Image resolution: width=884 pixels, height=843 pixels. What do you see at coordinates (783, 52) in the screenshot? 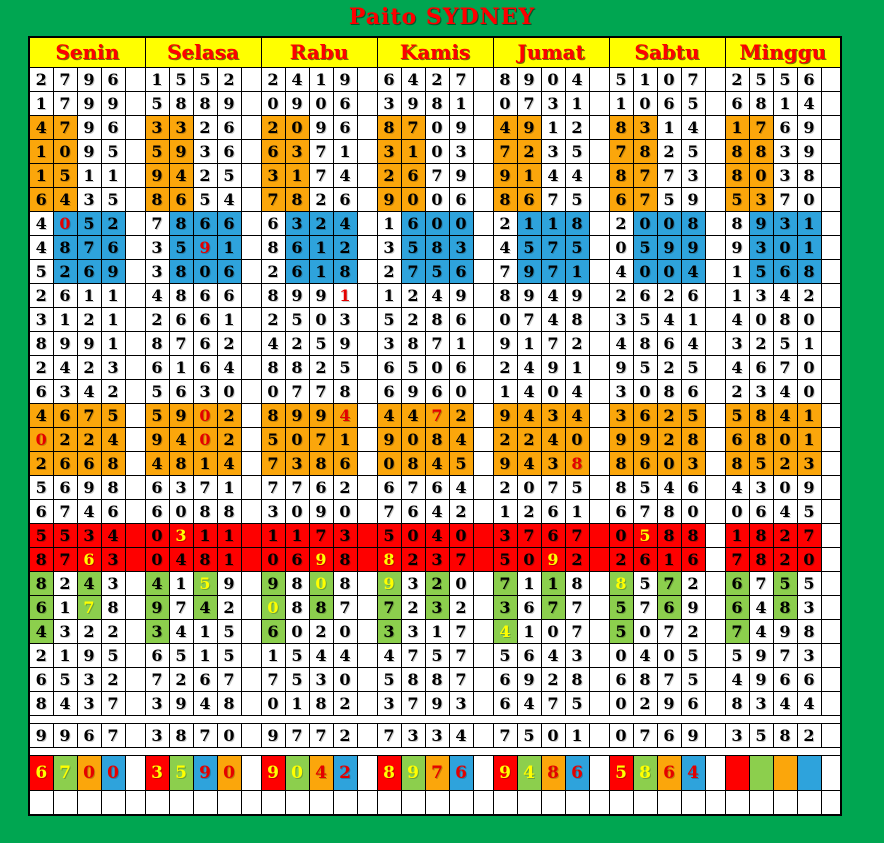
I see `day-header-minggu: Minggu` at bounding box center [783, 52].